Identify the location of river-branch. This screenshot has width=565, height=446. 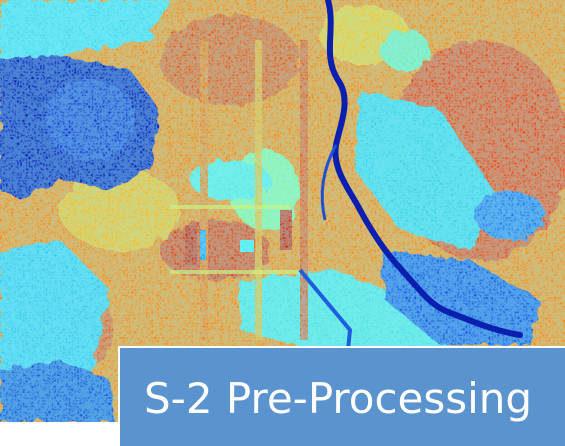
(329, 182).